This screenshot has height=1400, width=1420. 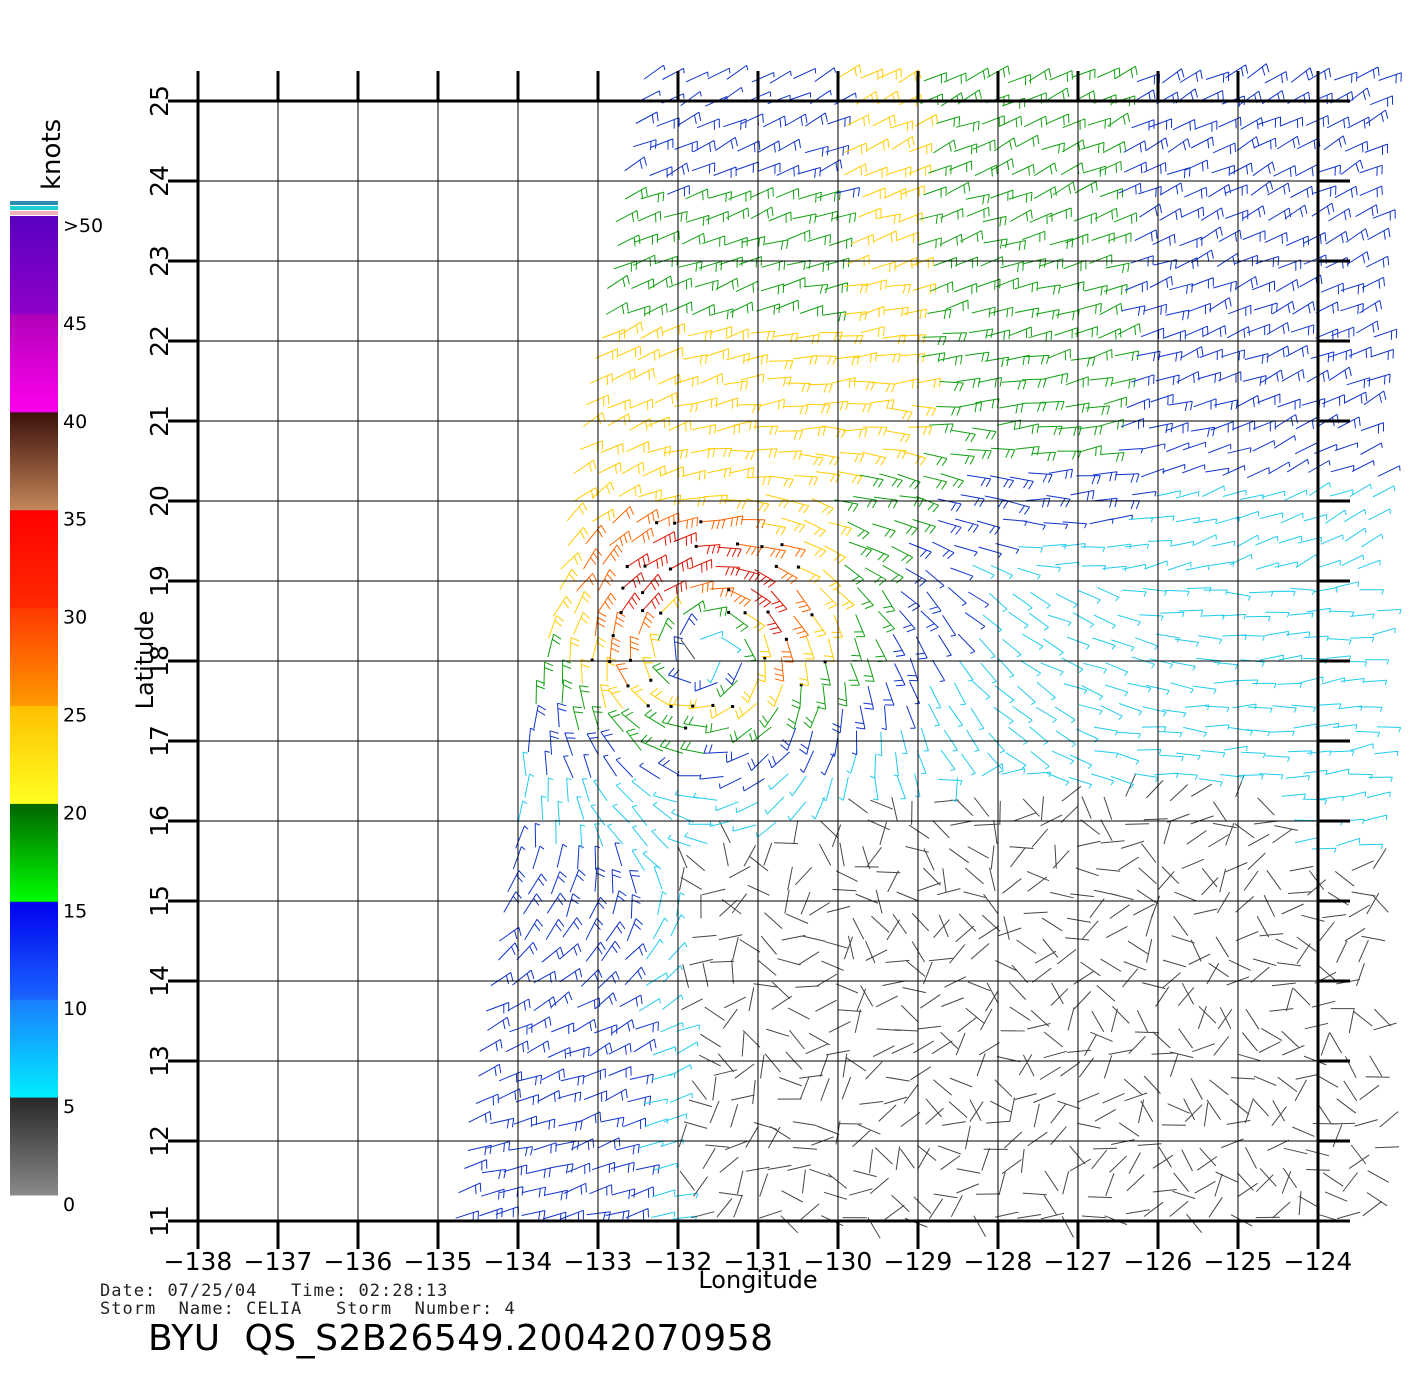 I want to click on legend-label: 10, so click(x=75, y=1009).